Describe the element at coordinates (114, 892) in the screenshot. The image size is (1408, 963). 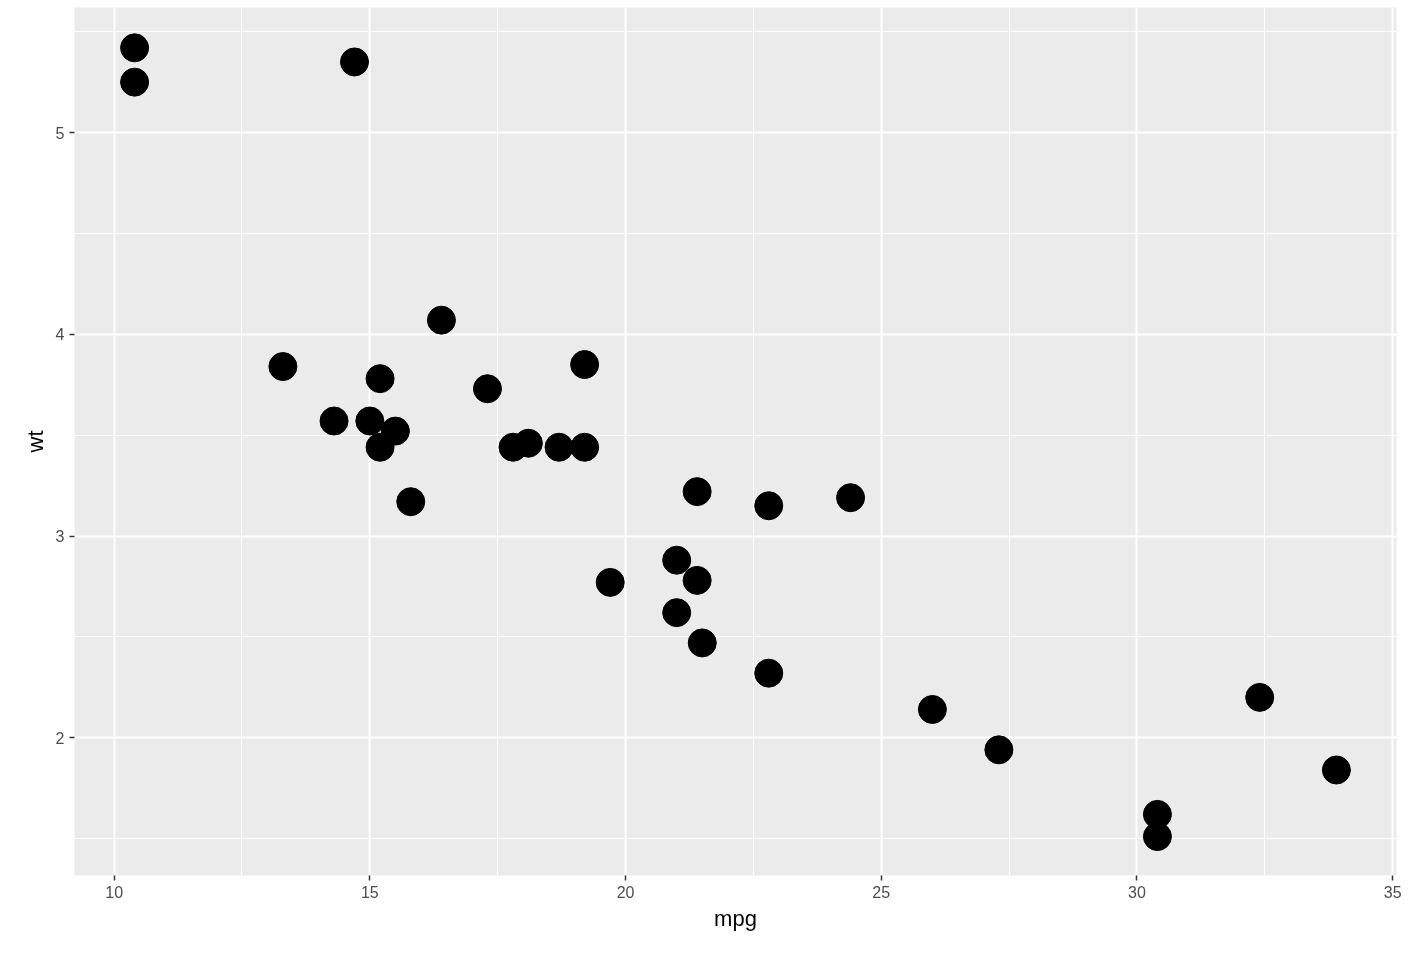
I see `x-tick-label: 10` at that location.